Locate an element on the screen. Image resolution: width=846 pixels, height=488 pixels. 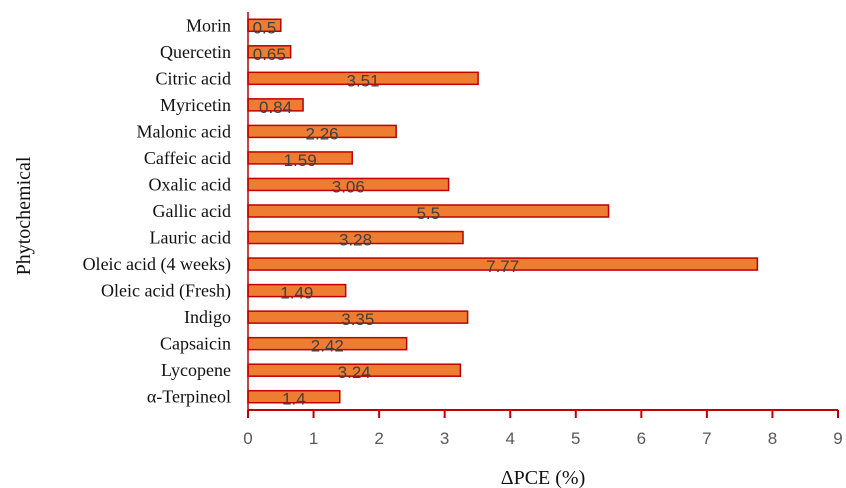
data-label-lycopene: 3.24 is located at coordinates (354, 372).